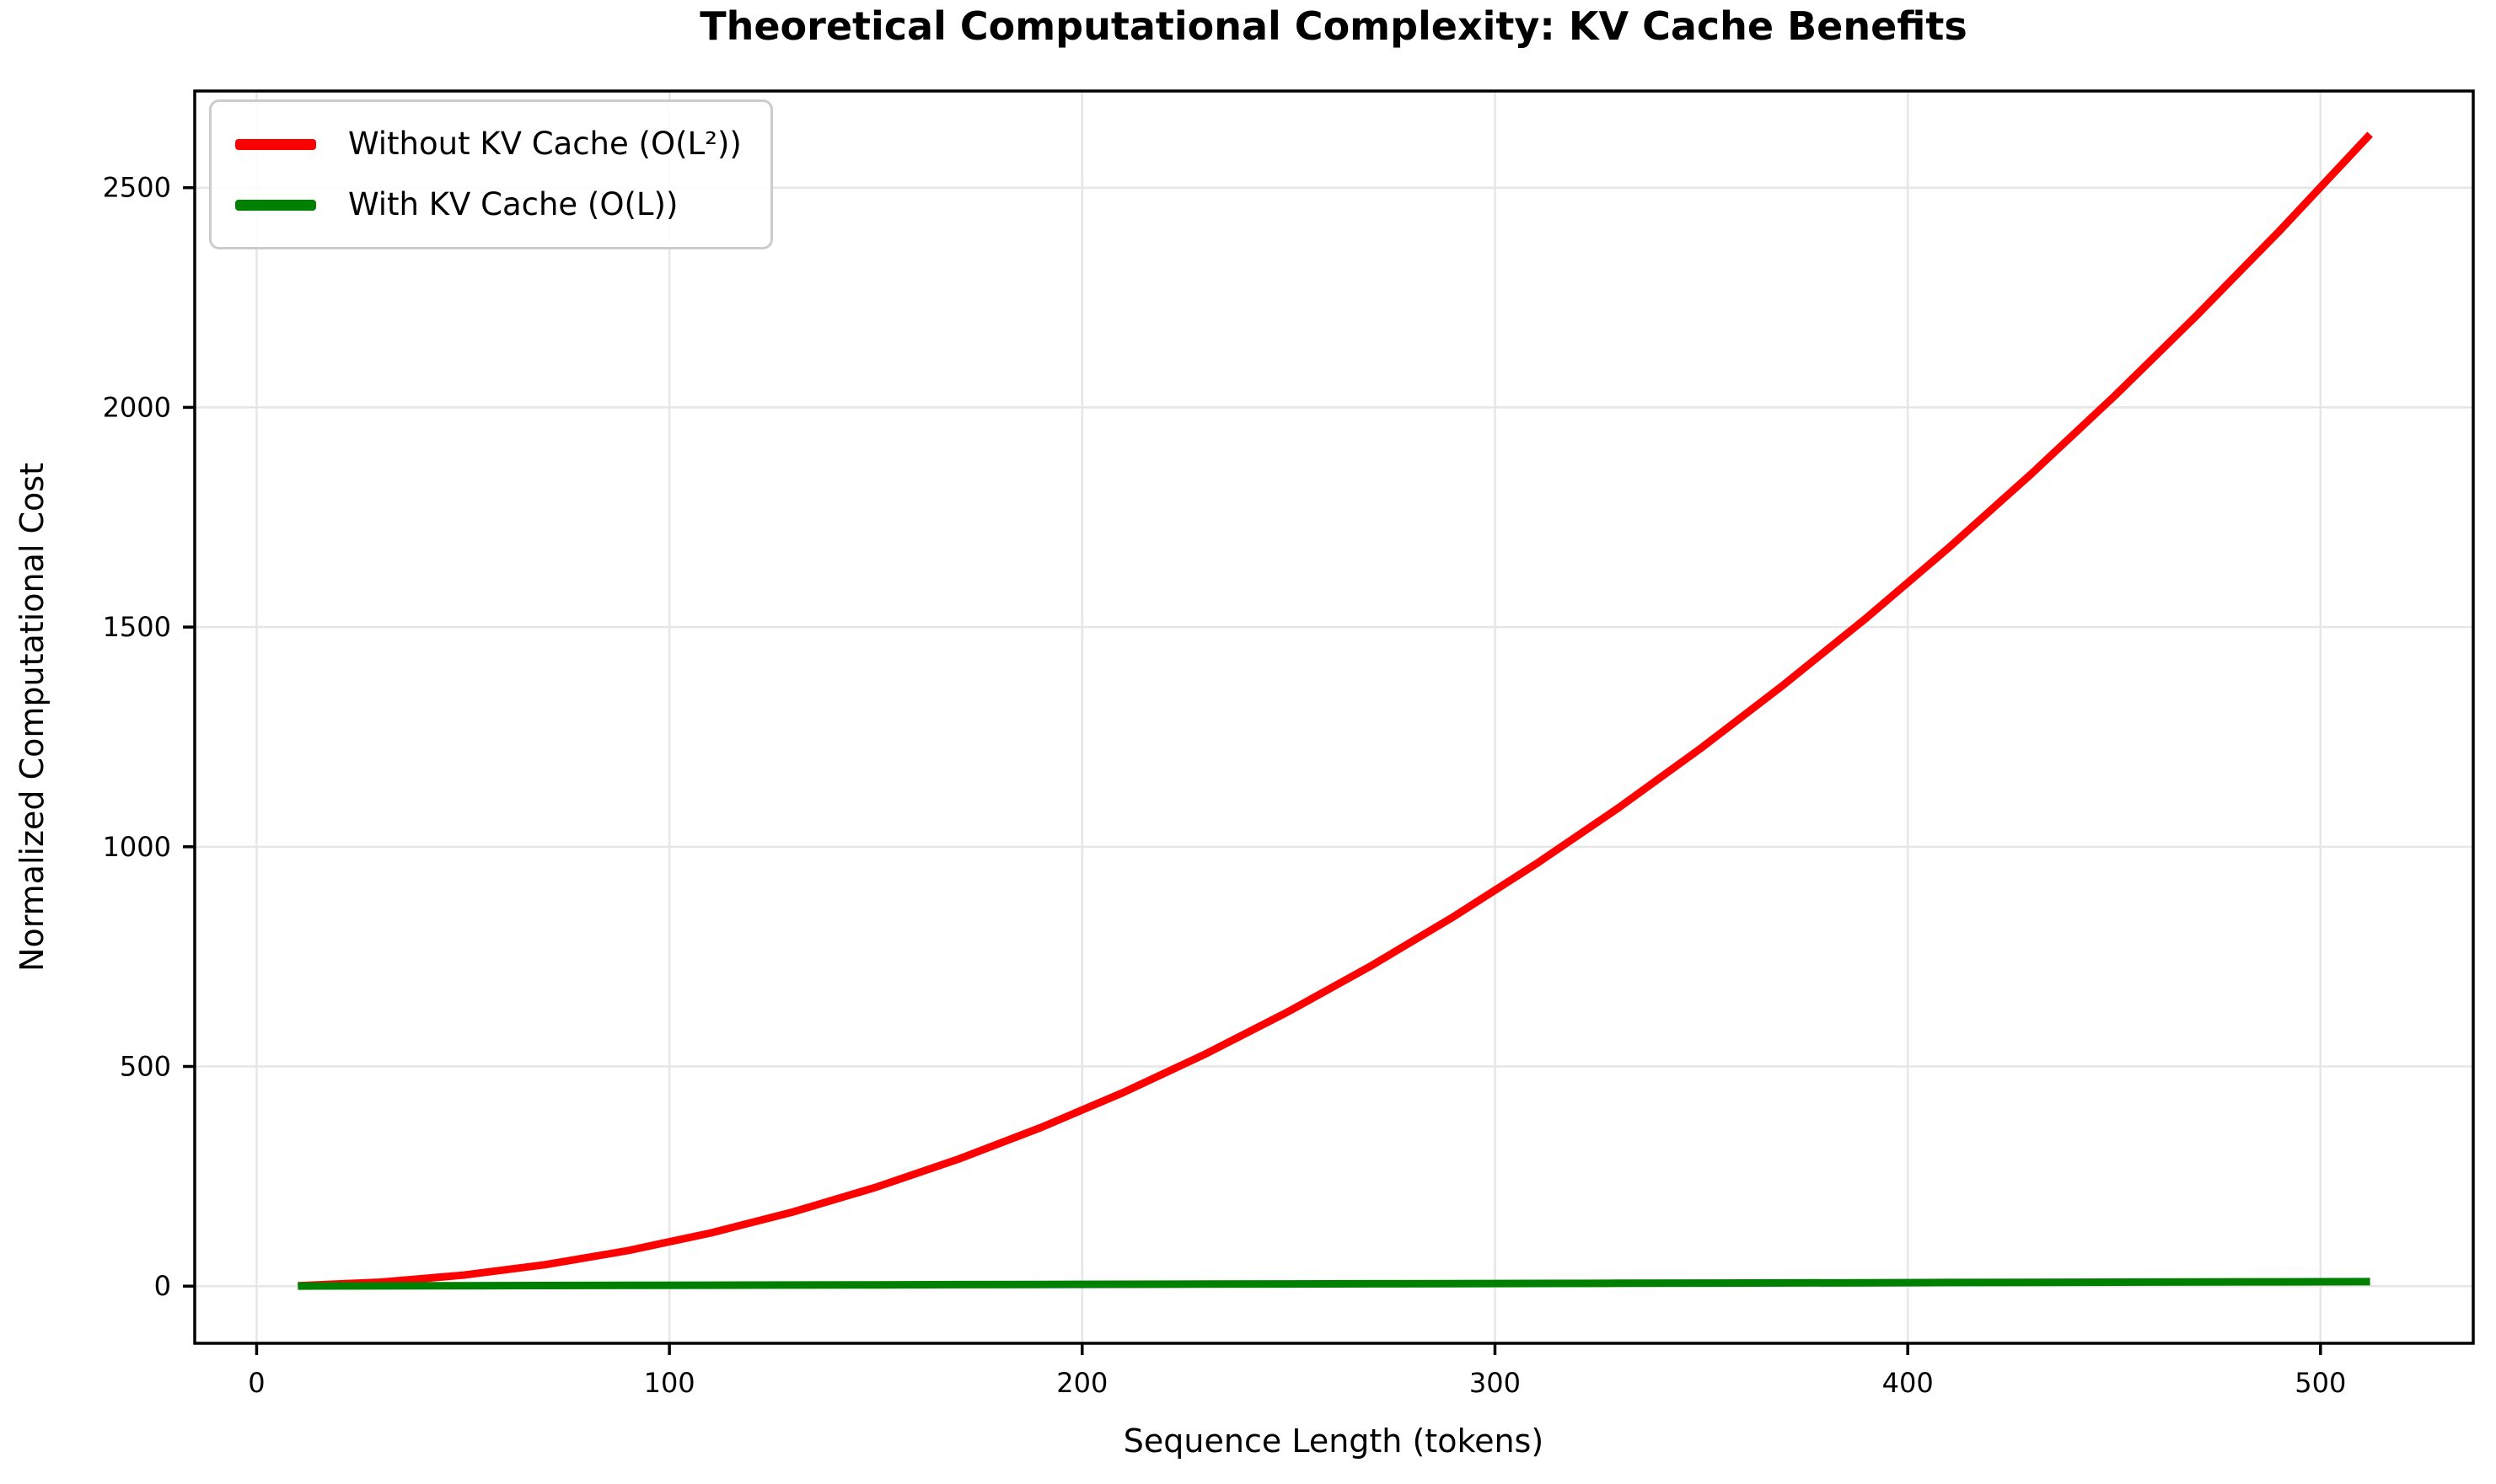 This screenshot has width=2496, height=1484. What do you see at coordinates (137, 627) in the screenshot?
I see `y-tick-label: 1500` at bounding box center [137, 627].